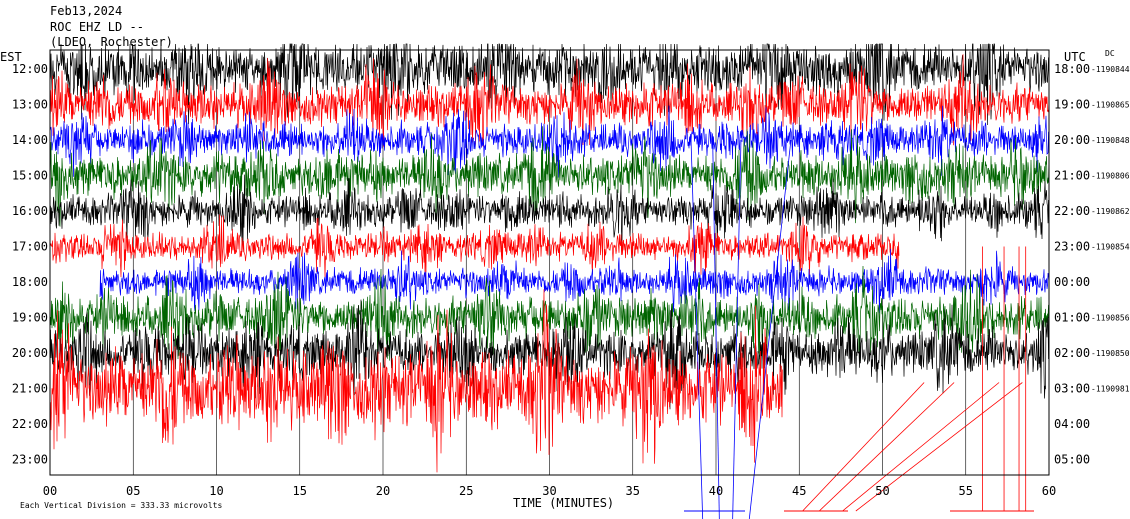 This screenshot has width=1130, height=519. I want to click on station-channel: ROC EHZ LD --, so click(97, 27).